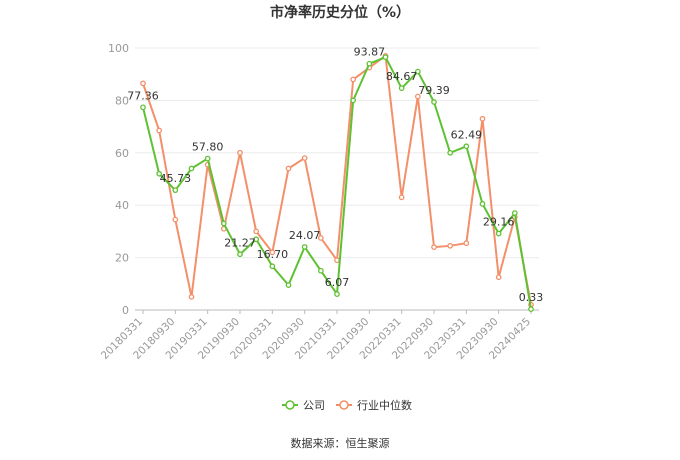 This screenshot has height=460, width=680. I want to click on legend-label: 公司, so click(314, 405).